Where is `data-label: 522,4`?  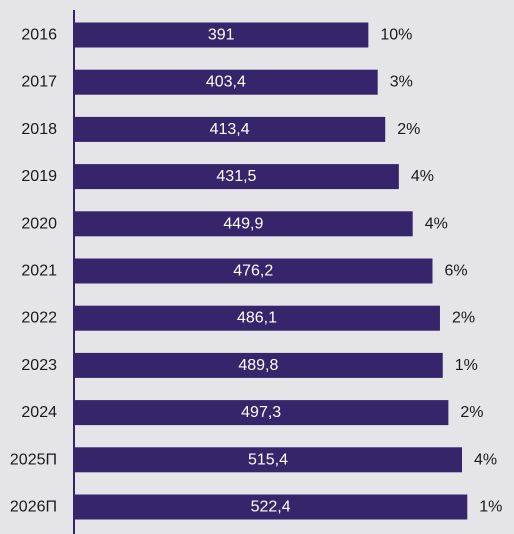 data-label: 522,4 is located at coordinates (271, 507).